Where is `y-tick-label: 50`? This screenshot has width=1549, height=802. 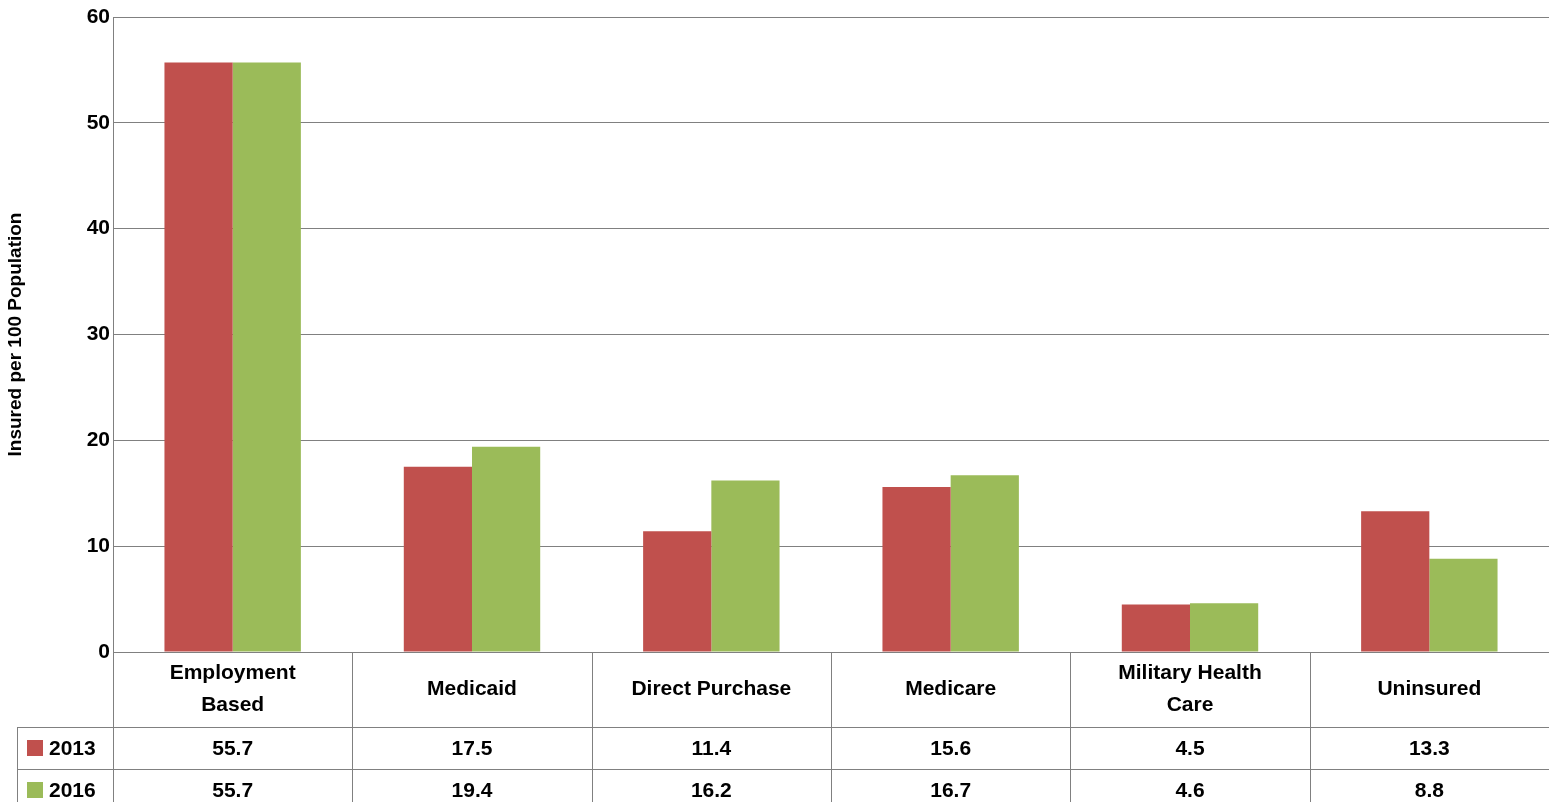 y-tick-label: 50 is located at coordinates (98, 121).